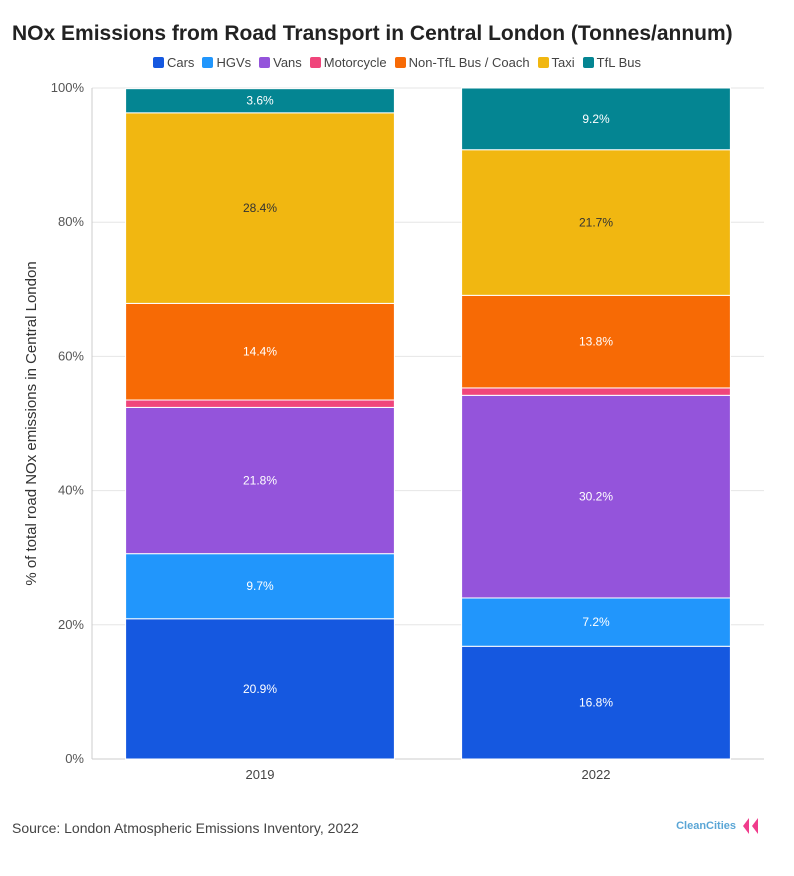  I want to click on data-label: 9.2%, so click(596, 119).